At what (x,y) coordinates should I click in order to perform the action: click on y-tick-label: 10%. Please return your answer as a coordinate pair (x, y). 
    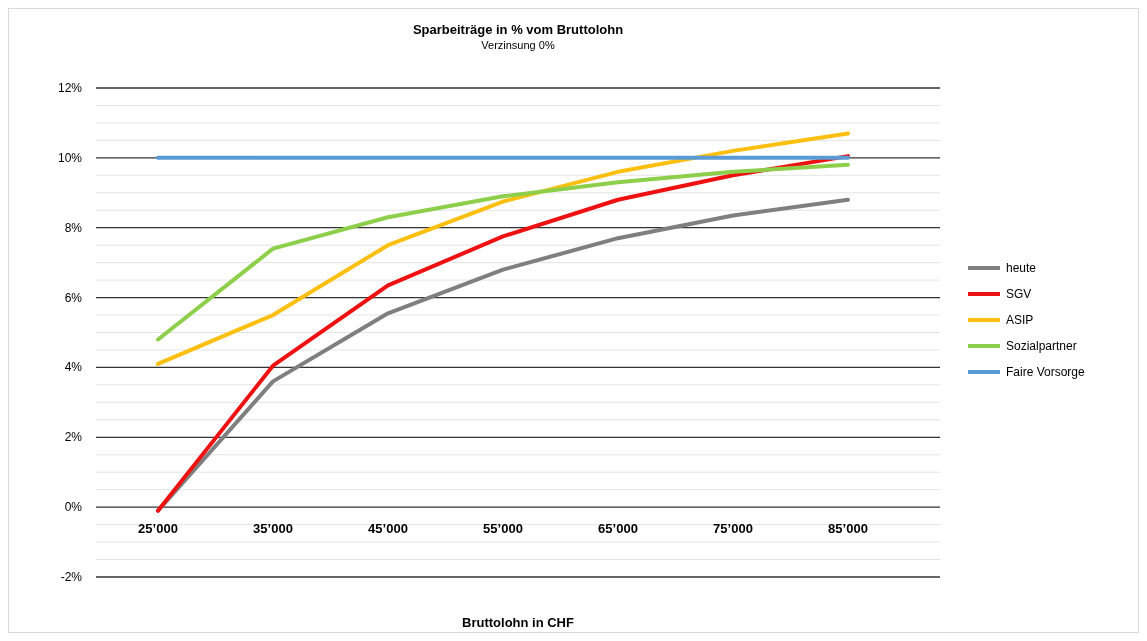
    Looking at the image, I should click on (70, 157).